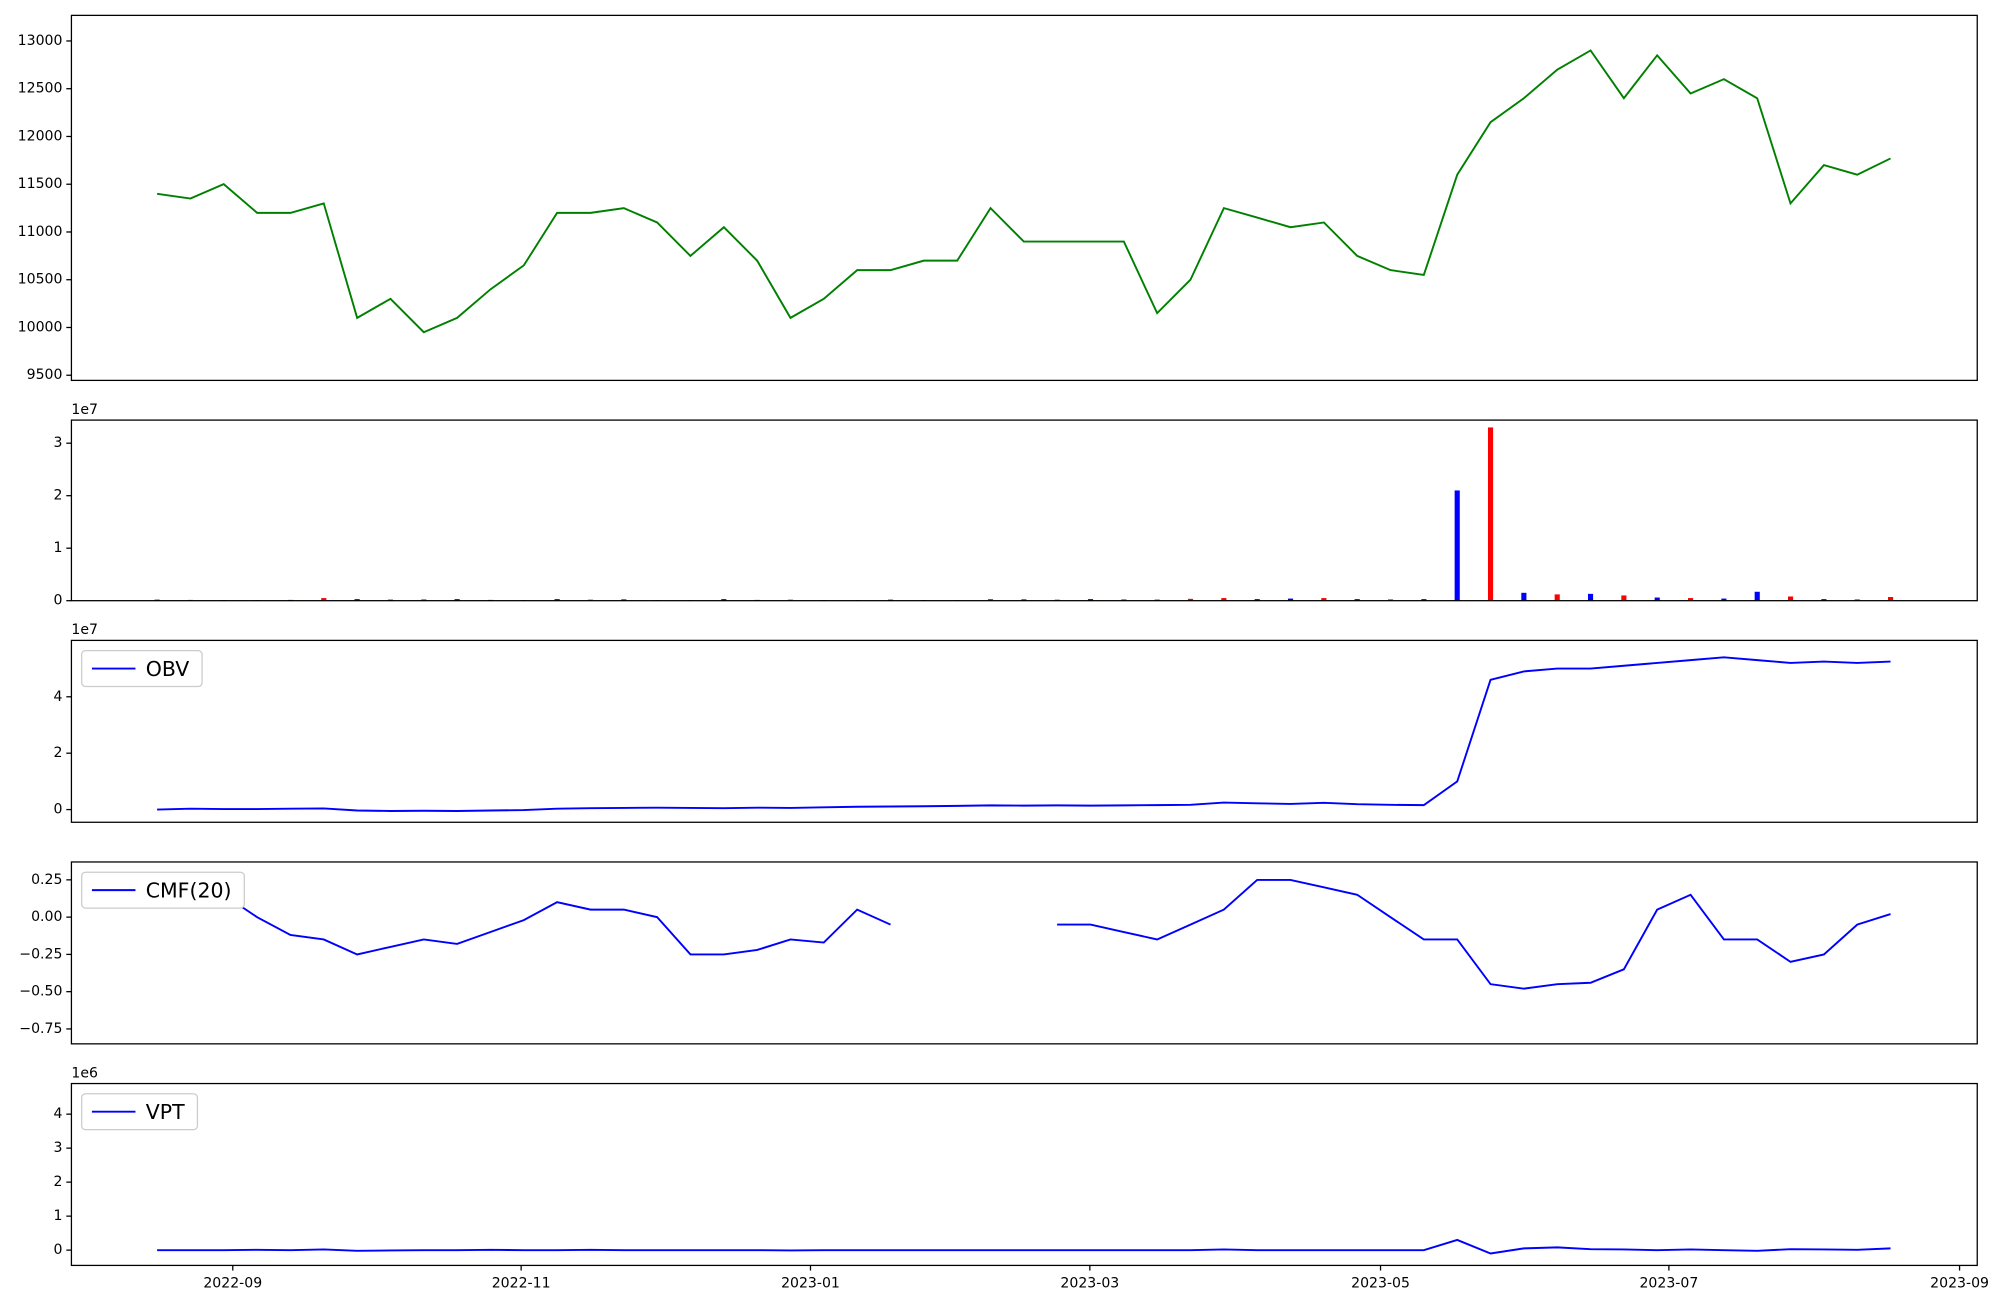 This screenshot has height=1300, width=2000. Describe the element at coordinates (1089, 1283) in the screenshot. I see `x-tick-label: 2023-03` at that location.